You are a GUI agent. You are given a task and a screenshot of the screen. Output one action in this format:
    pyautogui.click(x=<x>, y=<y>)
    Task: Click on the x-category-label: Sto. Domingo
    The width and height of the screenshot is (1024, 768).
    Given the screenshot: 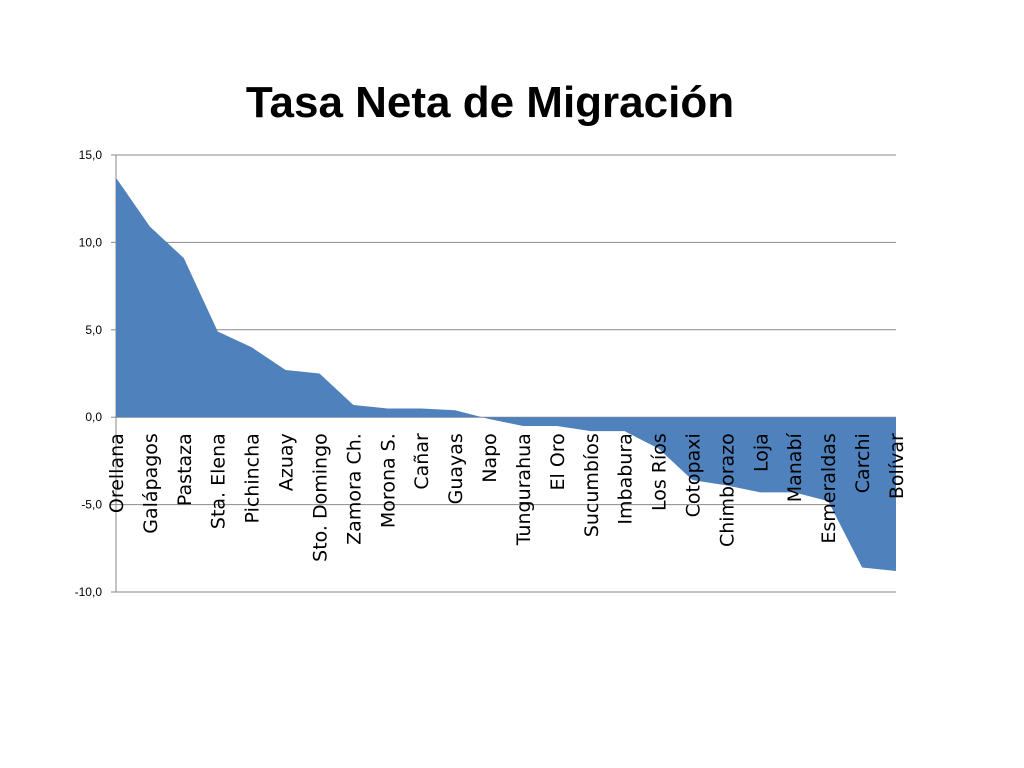 What is the action you would take?
    pyautogui.click(x=320, y=497)
    